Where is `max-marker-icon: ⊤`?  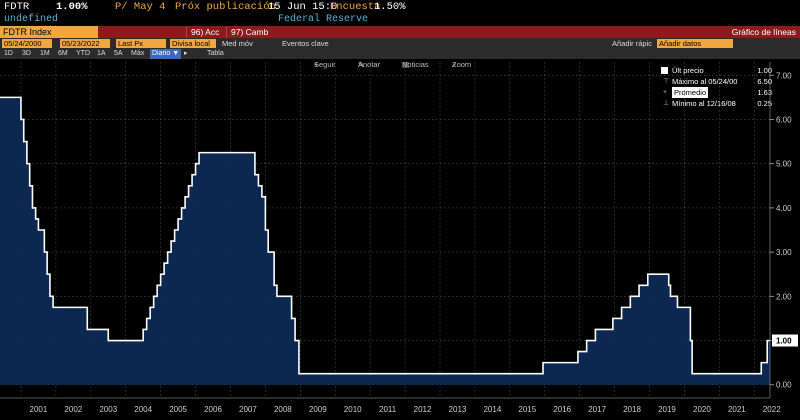 max-marker-icon: ⊤ is located at coordinates (666, 81).